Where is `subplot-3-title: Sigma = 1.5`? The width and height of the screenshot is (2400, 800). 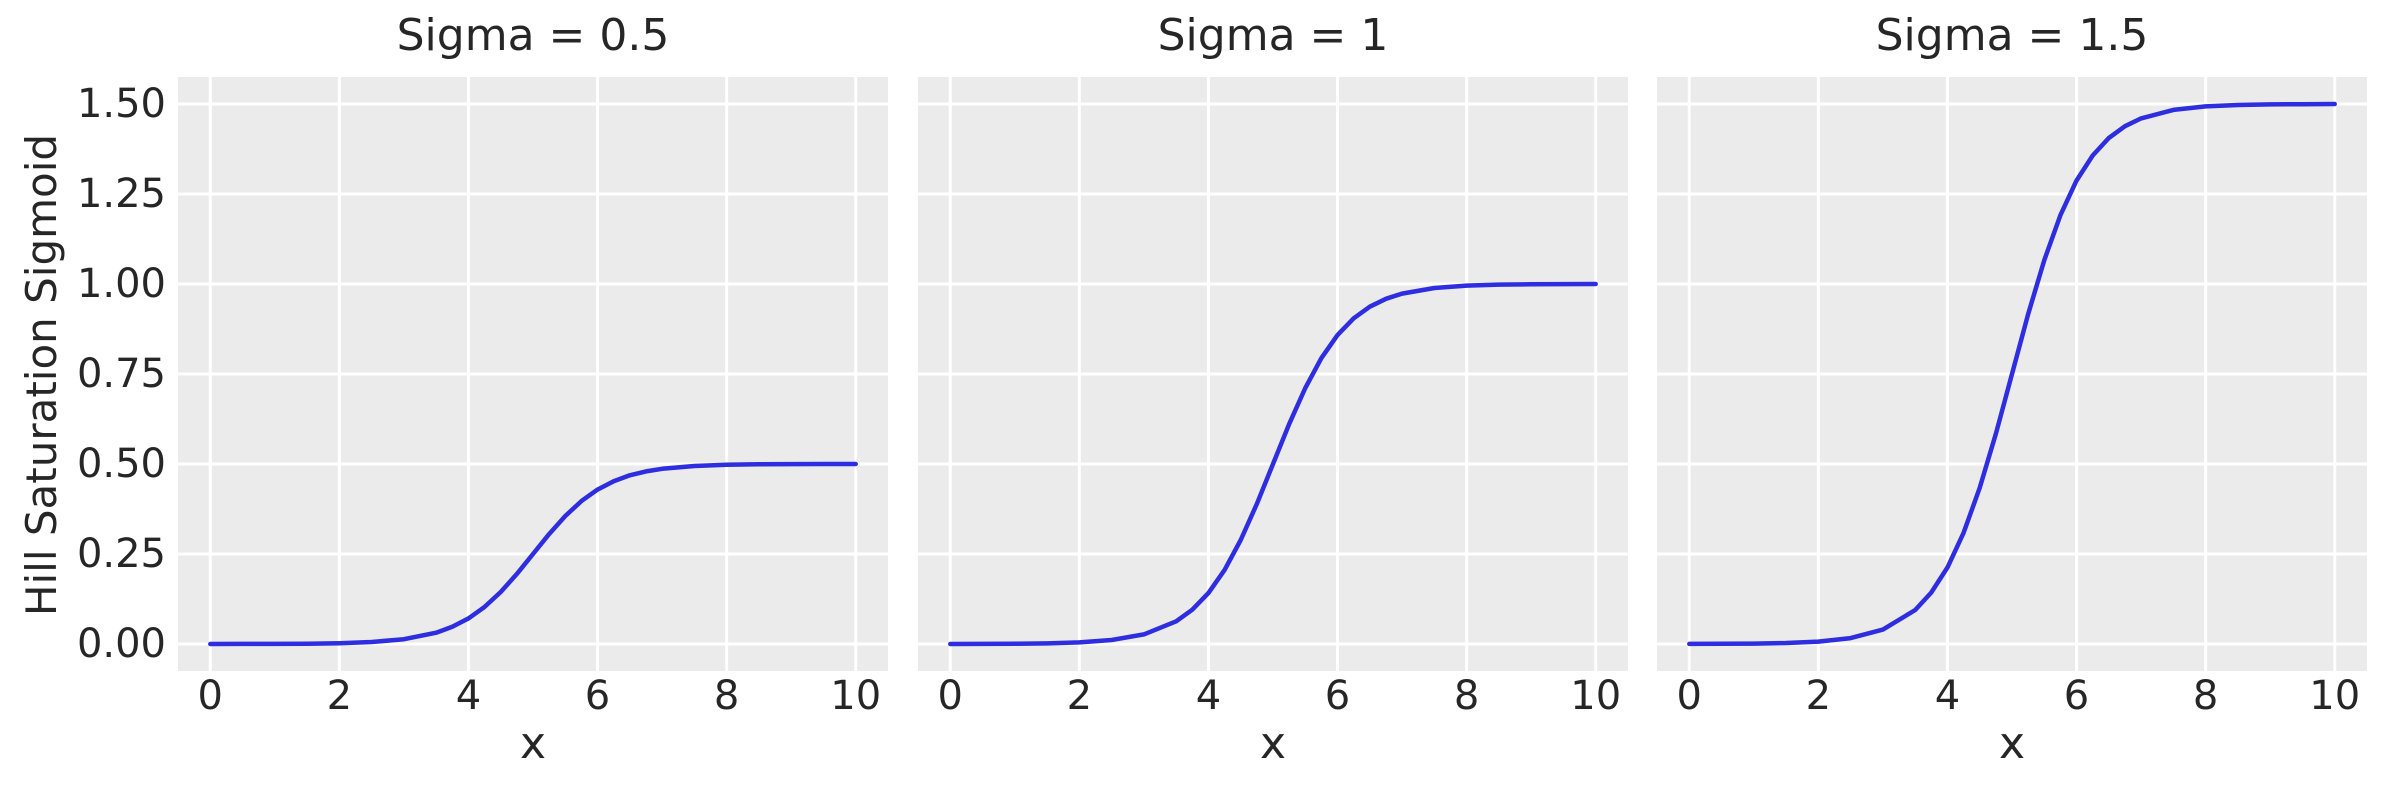 subplot-3-title: Sigma = 1.5 is located at coordinates (2012, 35).